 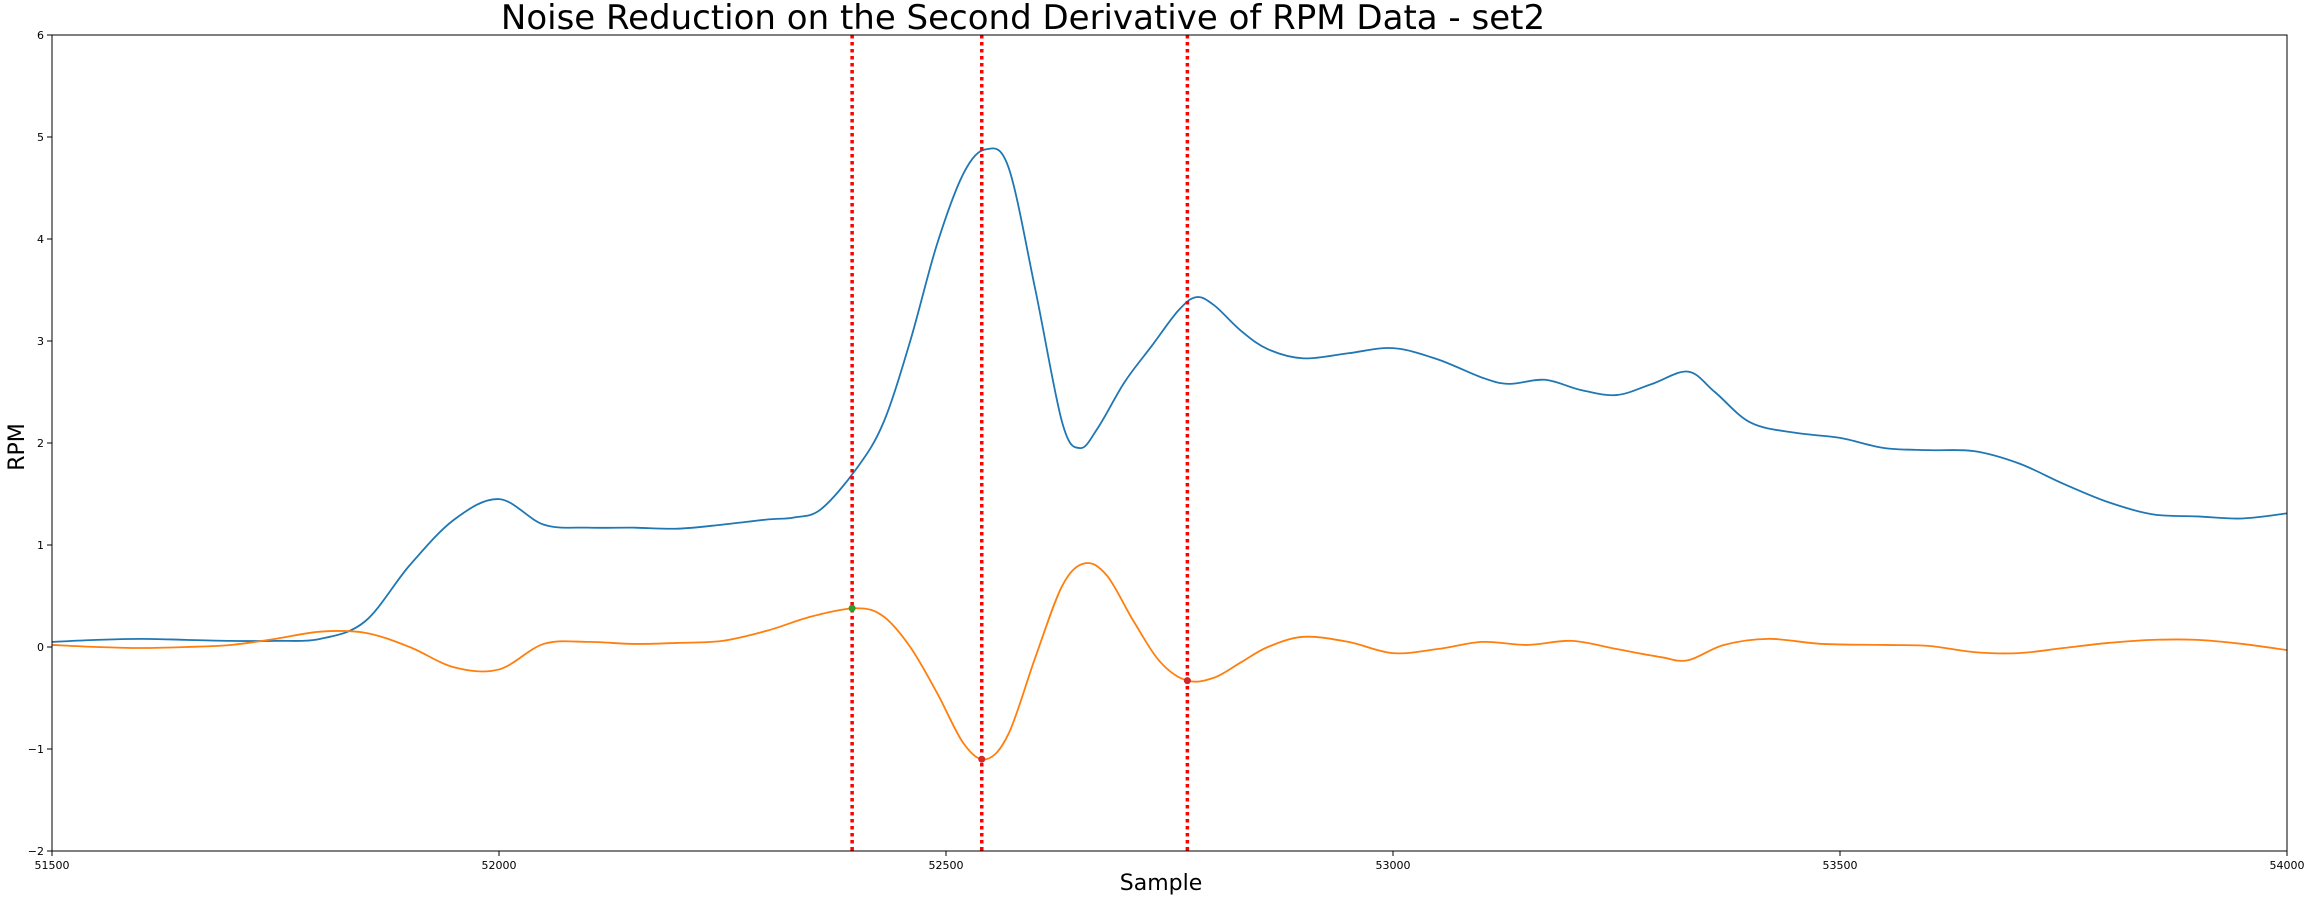 What do you see at coordinates (1020, 443) in the screenshot?
I see `vertical-lines-layer` at bounding box center [1020, 443].